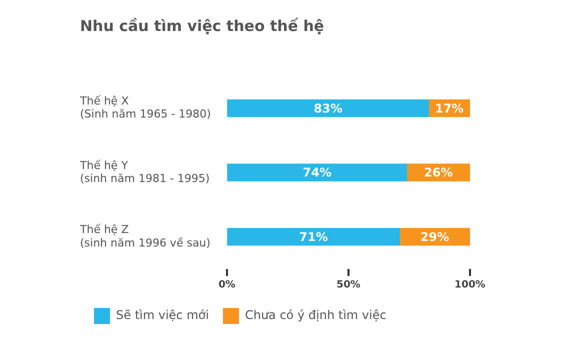 The height and width of the screenshot is (348, 586). I want to click on x-tick-label: 100%, so click(470, 285).